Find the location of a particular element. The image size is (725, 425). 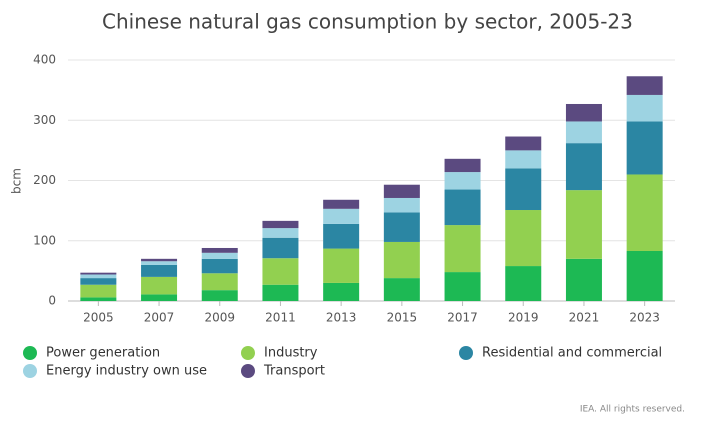

legend-label: Energy industry own use is located at coordinates (126, 371).